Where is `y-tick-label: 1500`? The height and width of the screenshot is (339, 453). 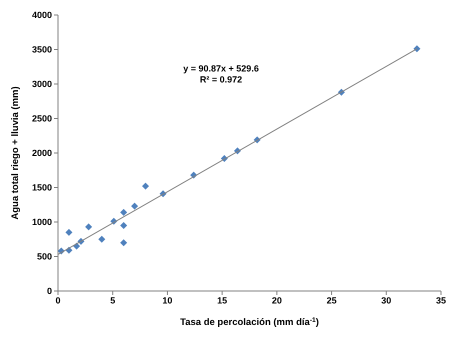
y-tick-label: 1500 is located at coordinates (42, 187).